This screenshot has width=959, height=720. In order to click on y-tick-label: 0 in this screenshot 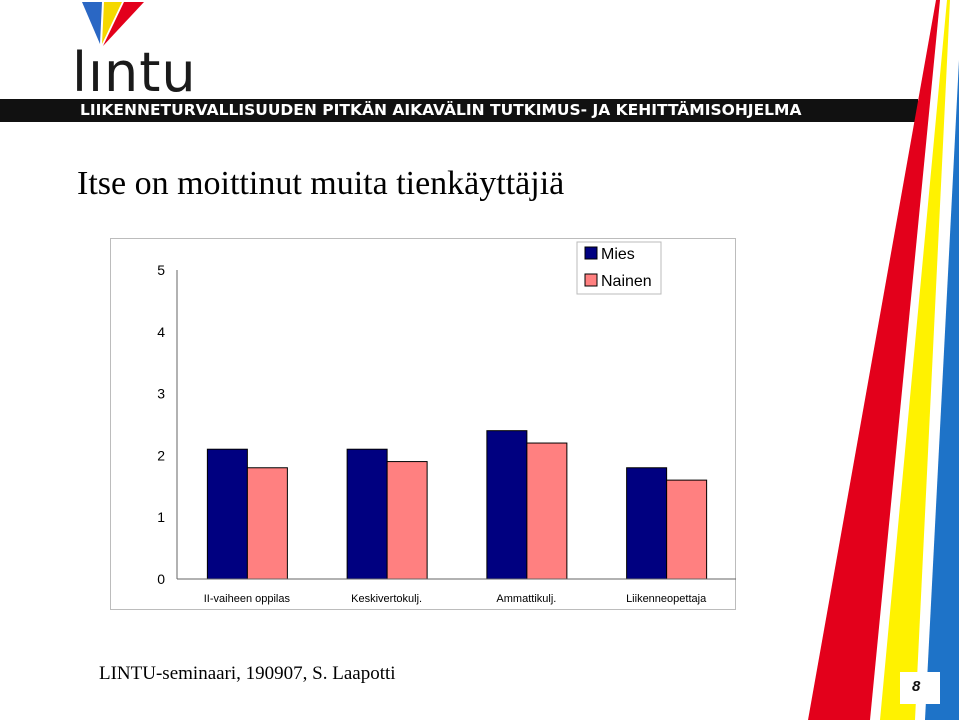, I will do `click(161, 579)`.